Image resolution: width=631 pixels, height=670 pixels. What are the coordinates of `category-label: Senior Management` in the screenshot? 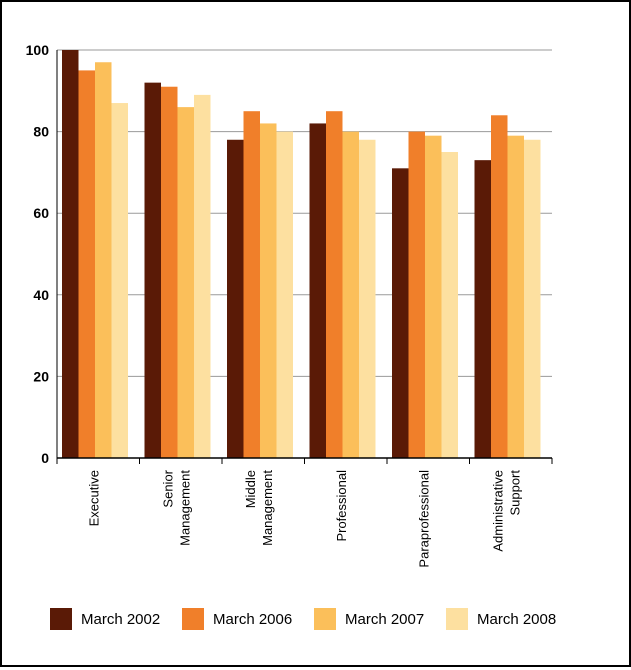 It's located at (176, 507).